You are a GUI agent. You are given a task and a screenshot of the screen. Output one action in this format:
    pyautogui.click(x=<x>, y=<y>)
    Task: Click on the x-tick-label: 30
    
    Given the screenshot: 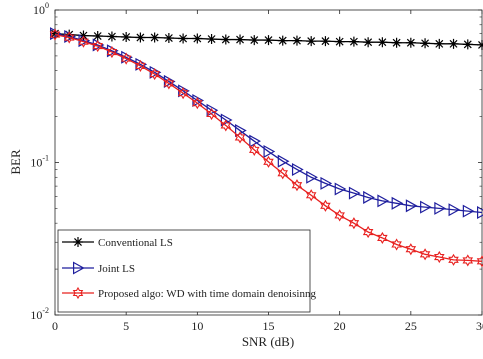 What is the action you would take?
    pyautogui.click(x=479, y=326)
    